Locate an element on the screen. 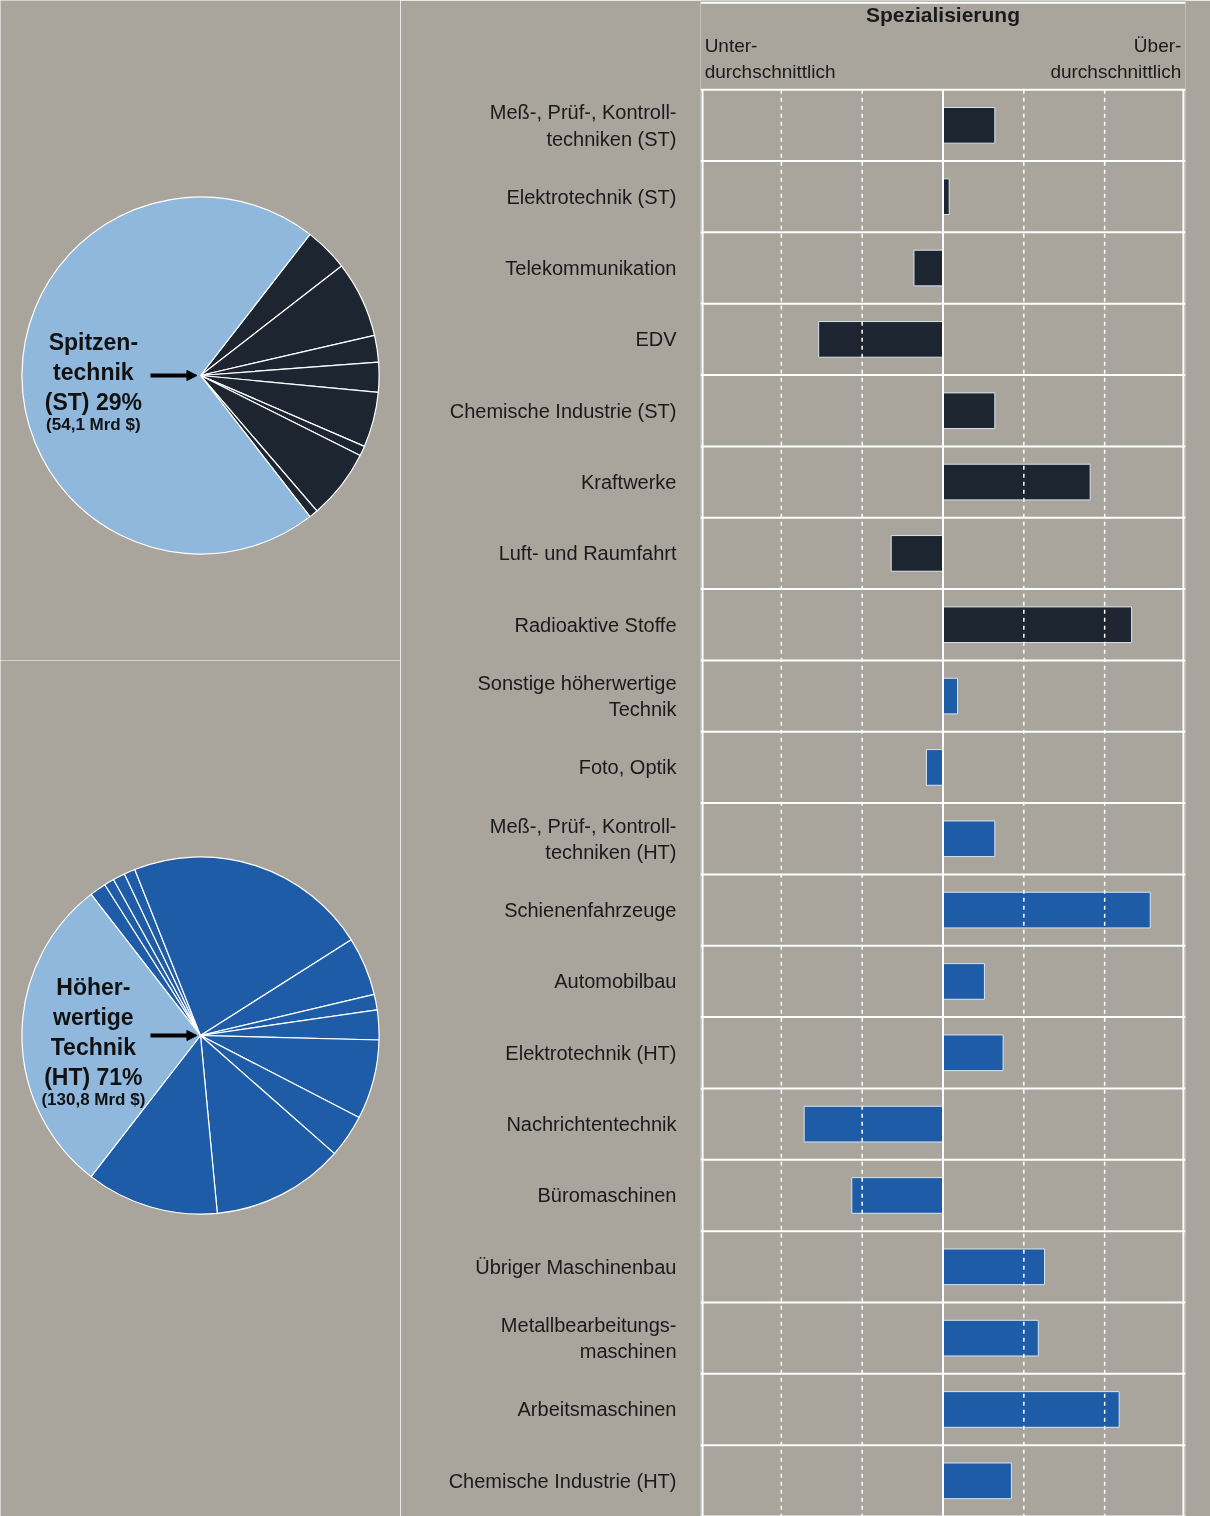 This screenshot has height=1516, width=1210. text: Unter- durchschnittlich is located at coordinates (770, 58).